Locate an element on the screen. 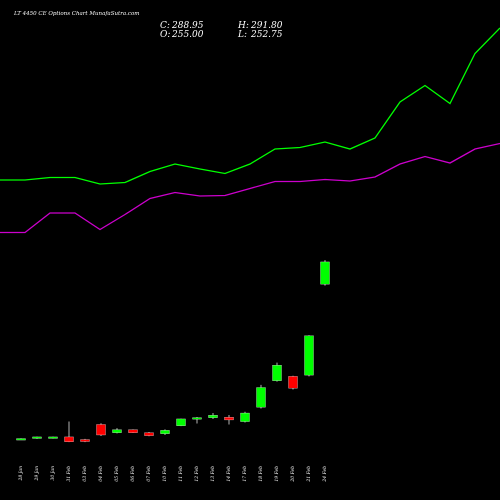 The width and height of the screenshot is (500, 500). x-tick-label: 14 Feb is located at coordinates (229, 474).